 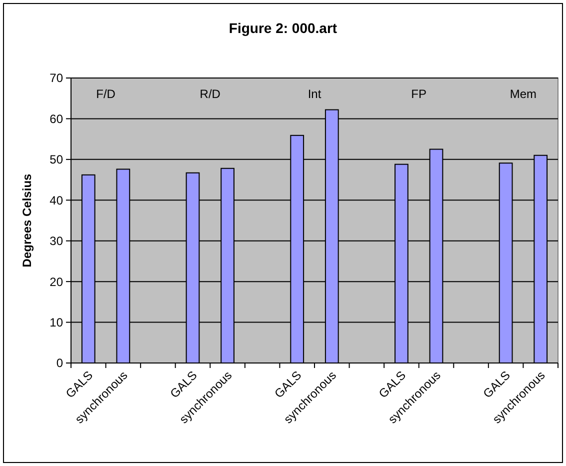 I want to click on annotation: Int, so click(x=315, y=94).